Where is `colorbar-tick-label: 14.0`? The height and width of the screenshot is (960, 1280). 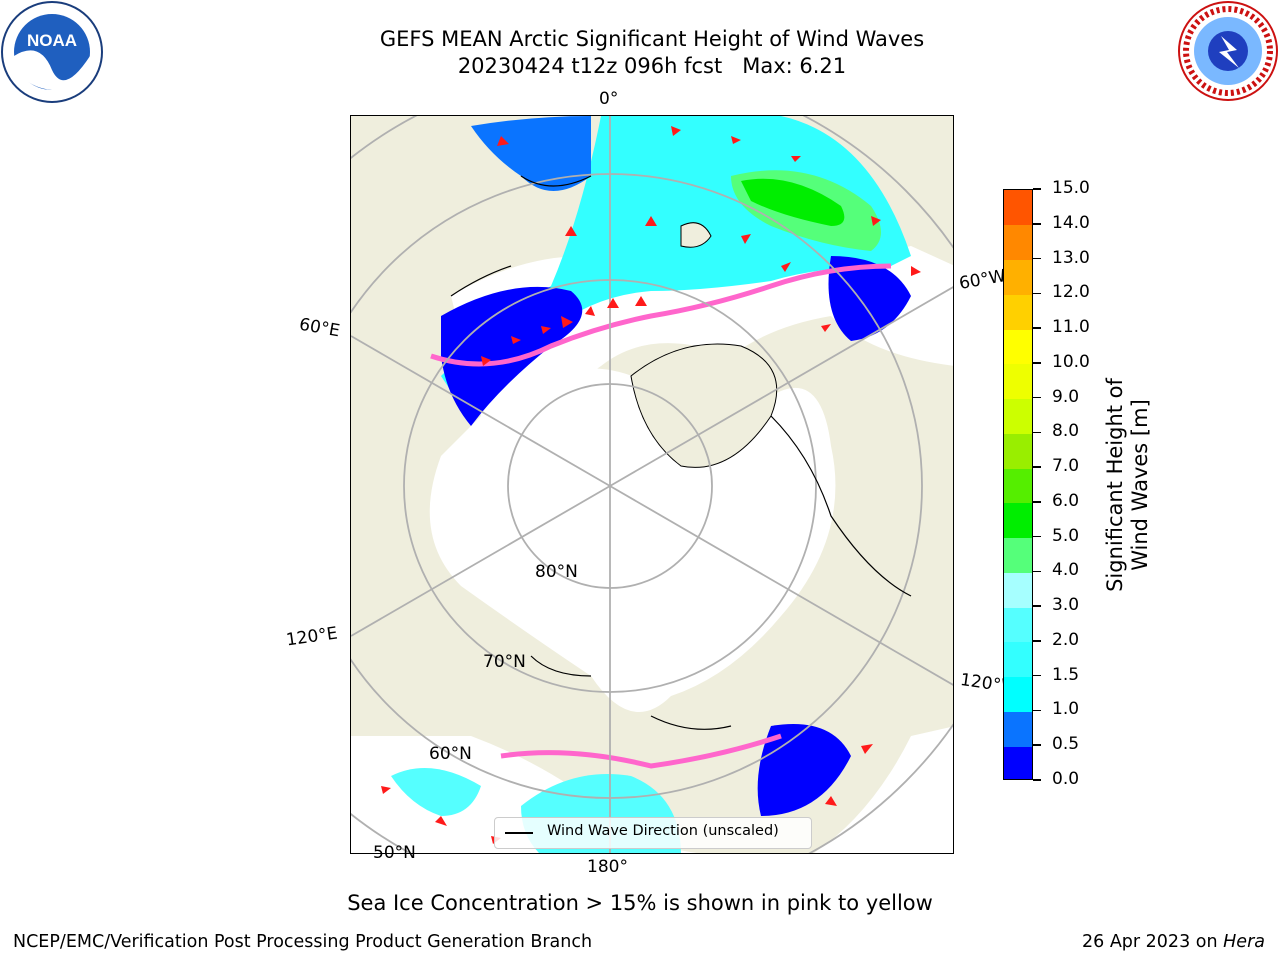 colorbar-tick-label: 14.0 is located at coordinates (1071, 222).